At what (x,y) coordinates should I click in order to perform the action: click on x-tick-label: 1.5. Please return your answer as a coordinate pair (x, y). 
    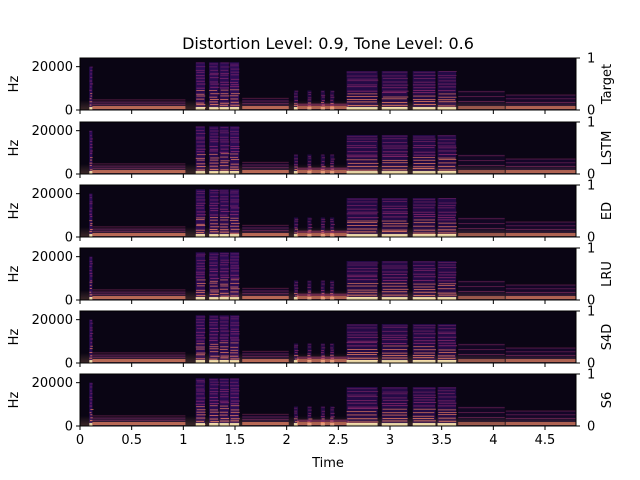
    Looking at the image, I should click on (235, 440).